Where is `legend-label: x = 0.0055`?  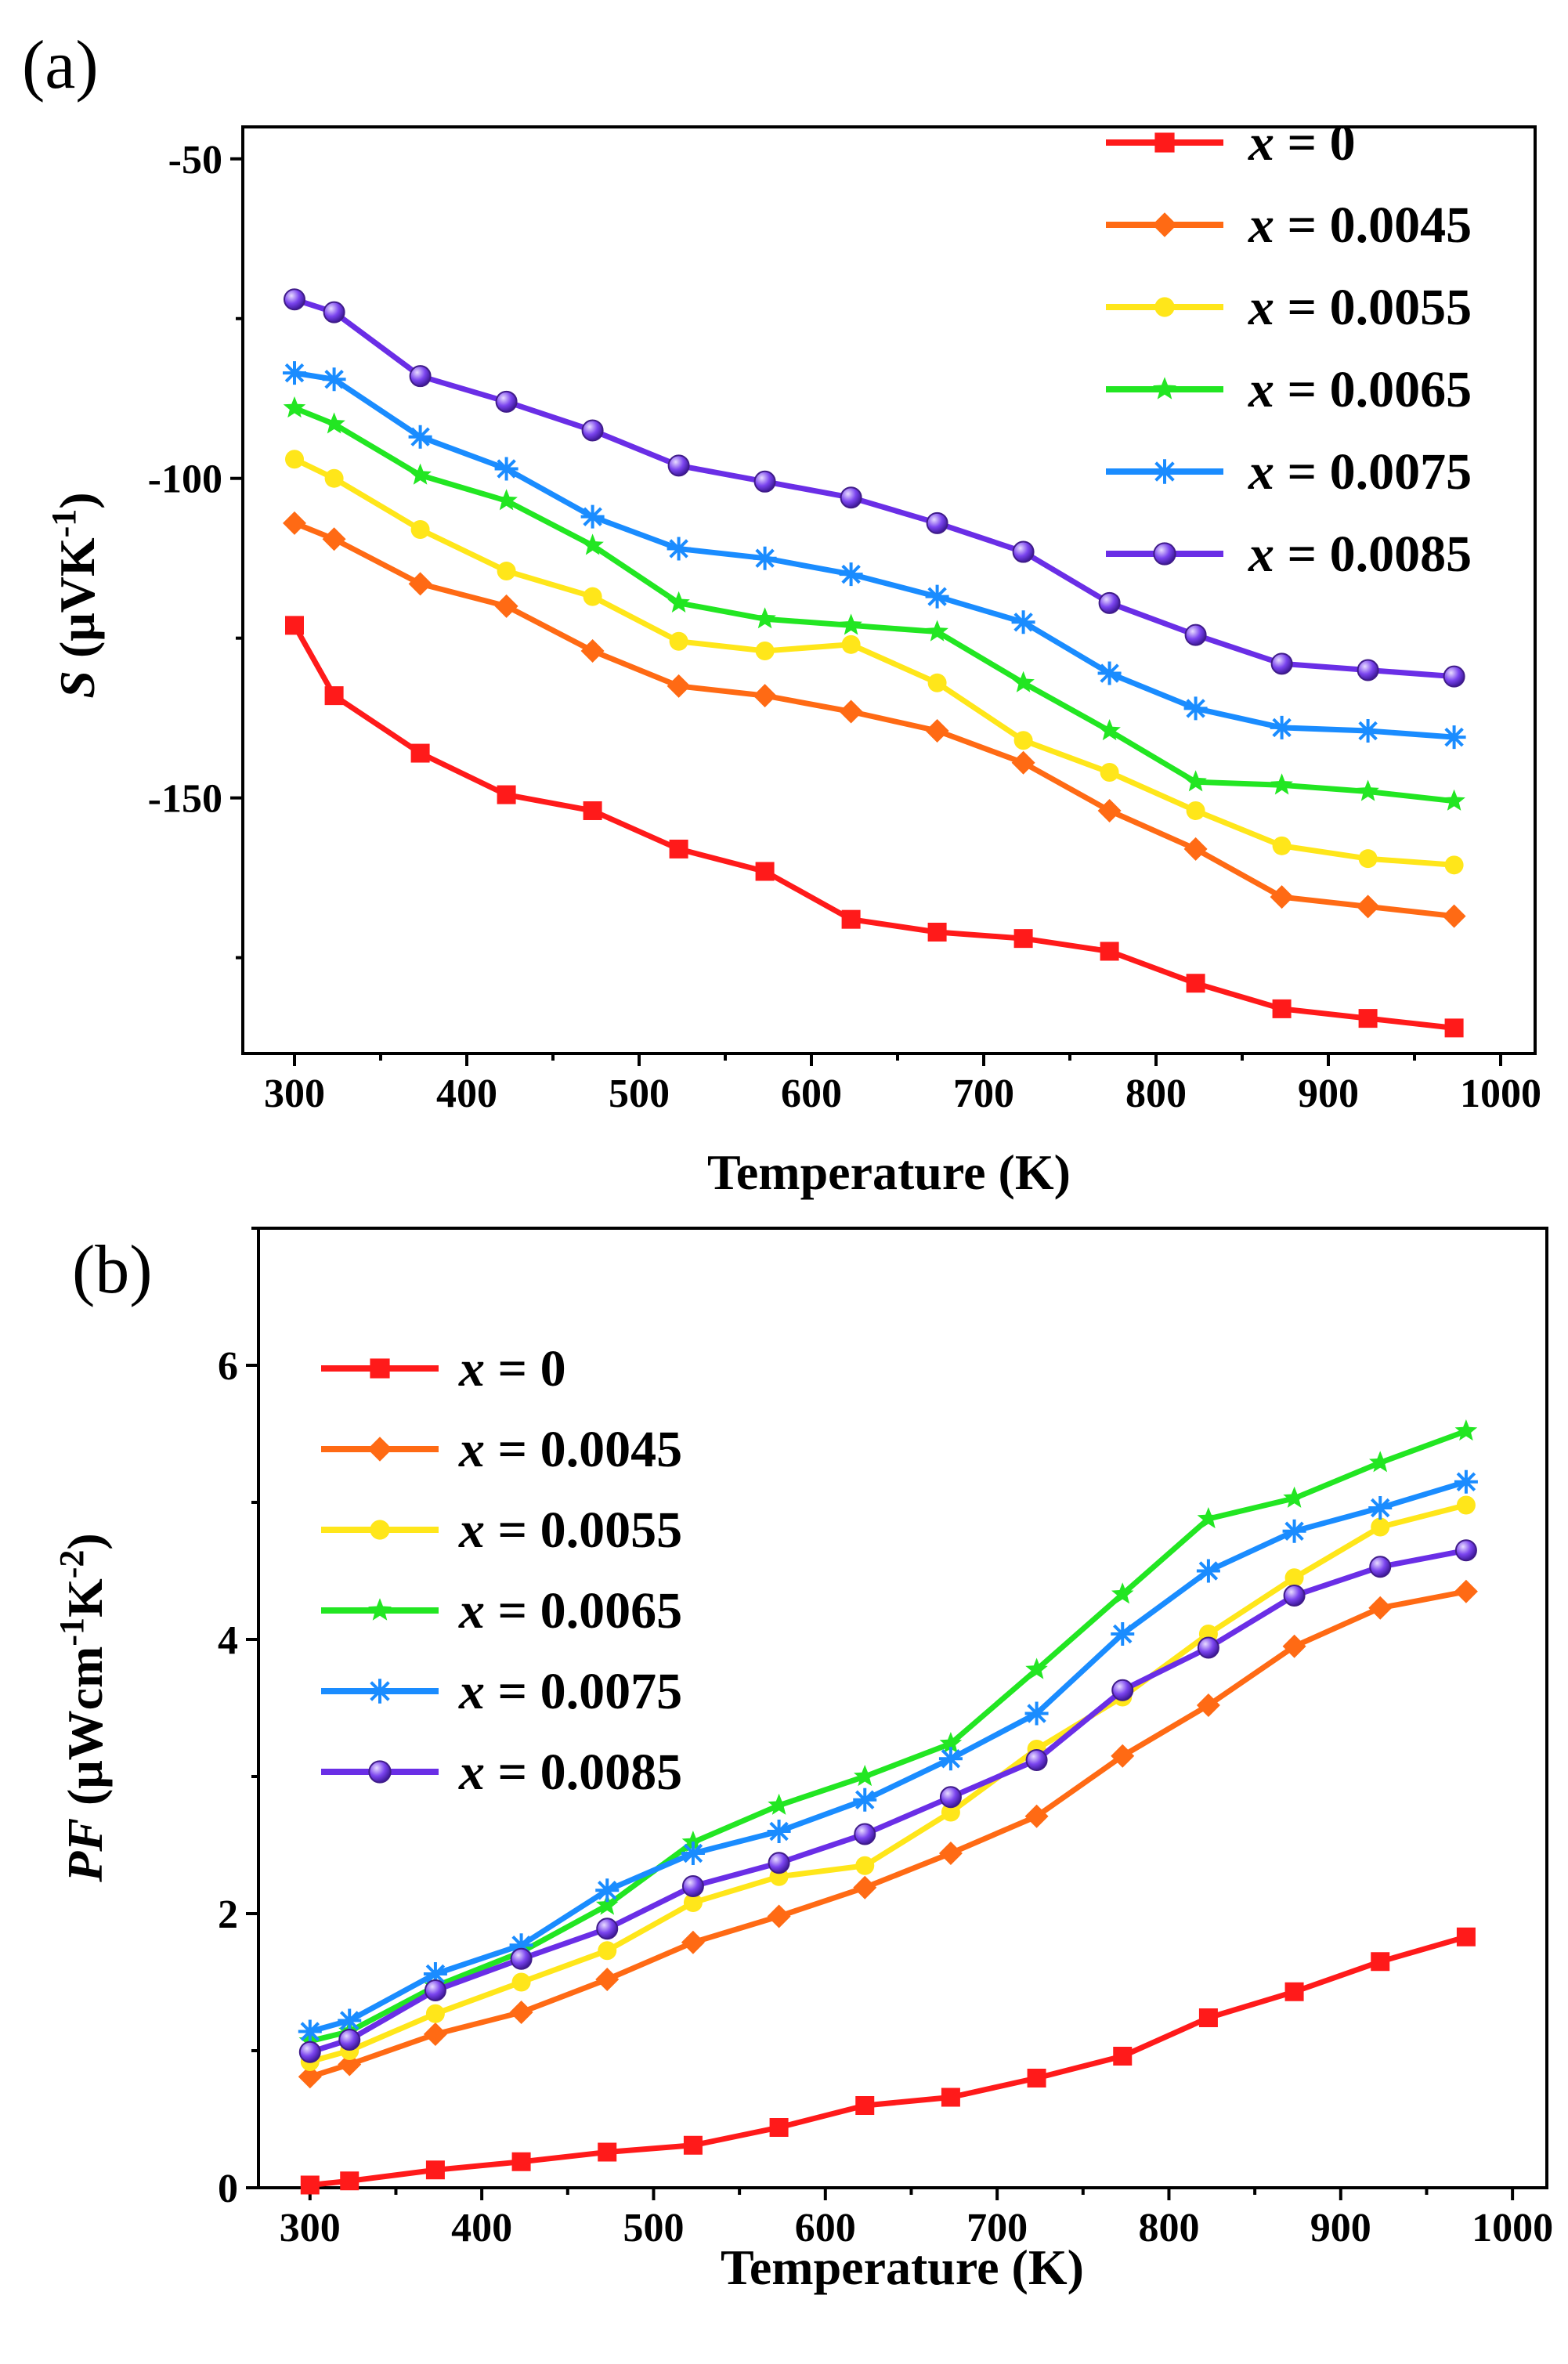
legend-label: x = 0.0055 is located at coordinates (1360, 307).